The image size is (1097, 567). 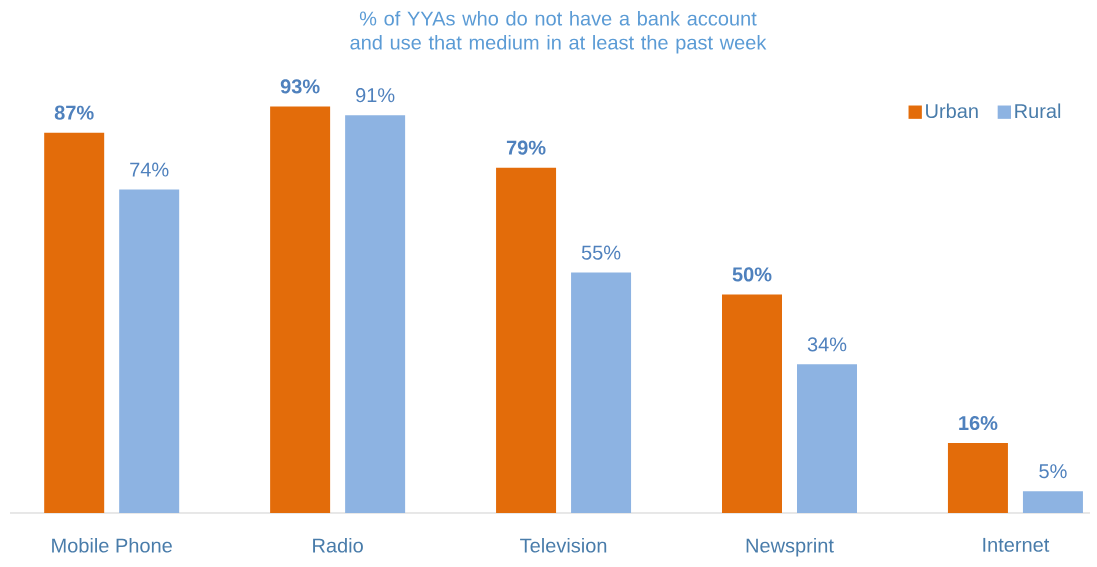 What do you see at coordinates (149, 169) in the screenshot?
I see `data-label: 74%` at bounding box center [149, 169].